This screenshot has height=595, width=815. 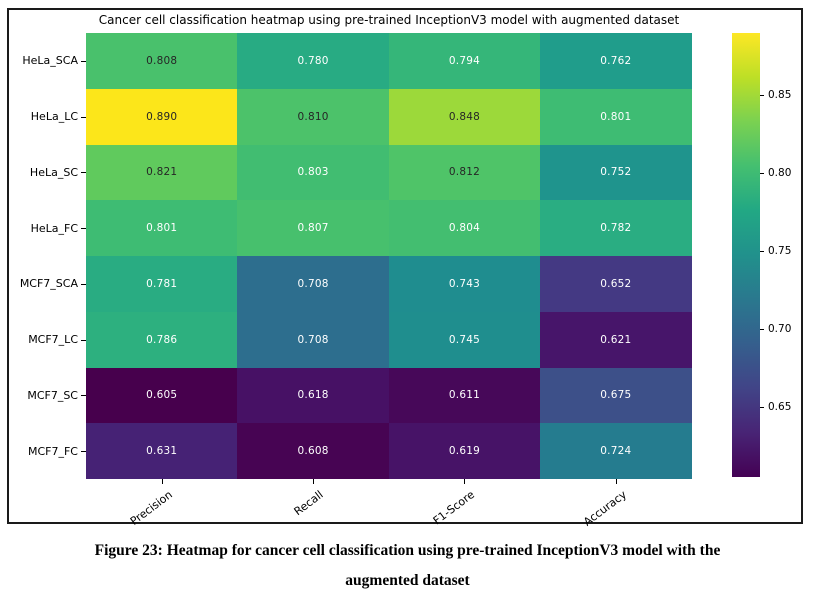 I want to click on cell-value: 0.762, so click(x=616, y=60).